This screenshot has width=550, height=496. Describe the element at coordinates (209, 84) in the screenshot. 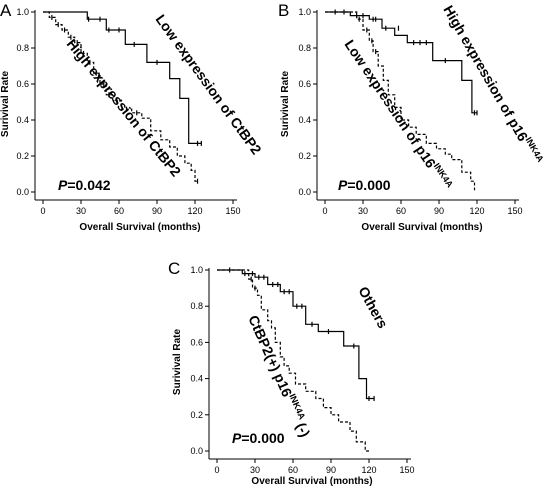

I see `panel-a-series-1-label: Low expression of CtBP2` at that location.